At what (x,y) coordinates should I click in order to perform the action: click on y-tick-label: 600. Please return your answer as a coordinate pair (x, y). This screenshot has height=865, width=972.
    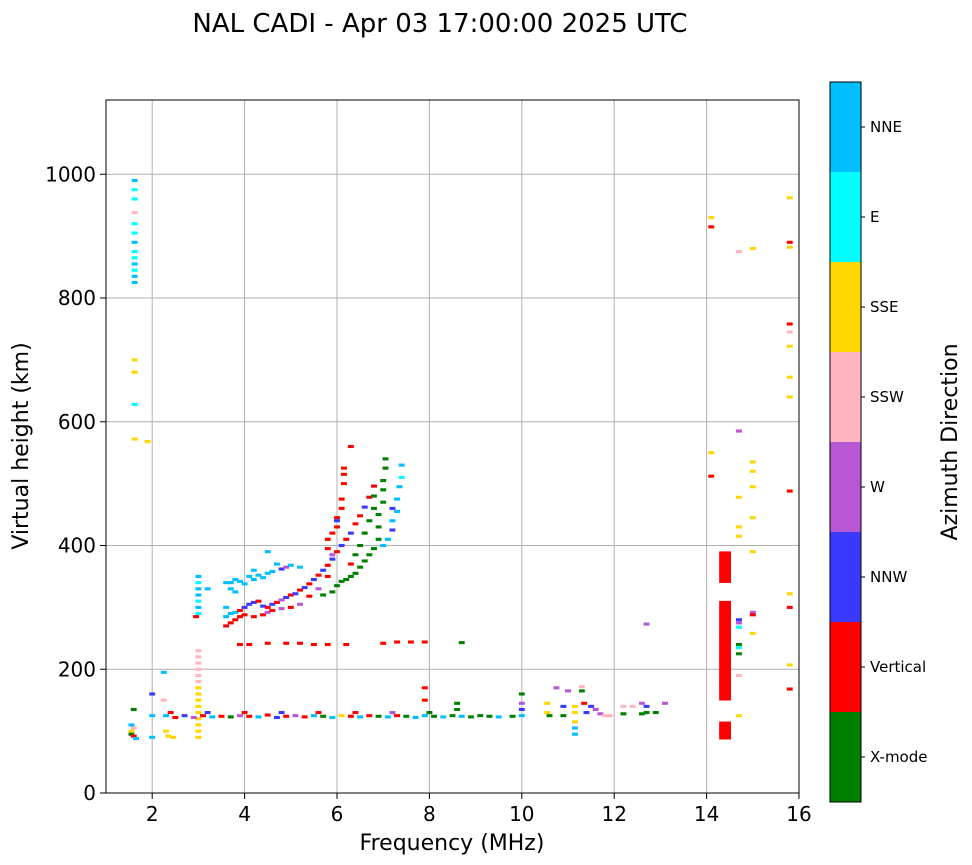
    Looking at the image, I should click on (77, 422).